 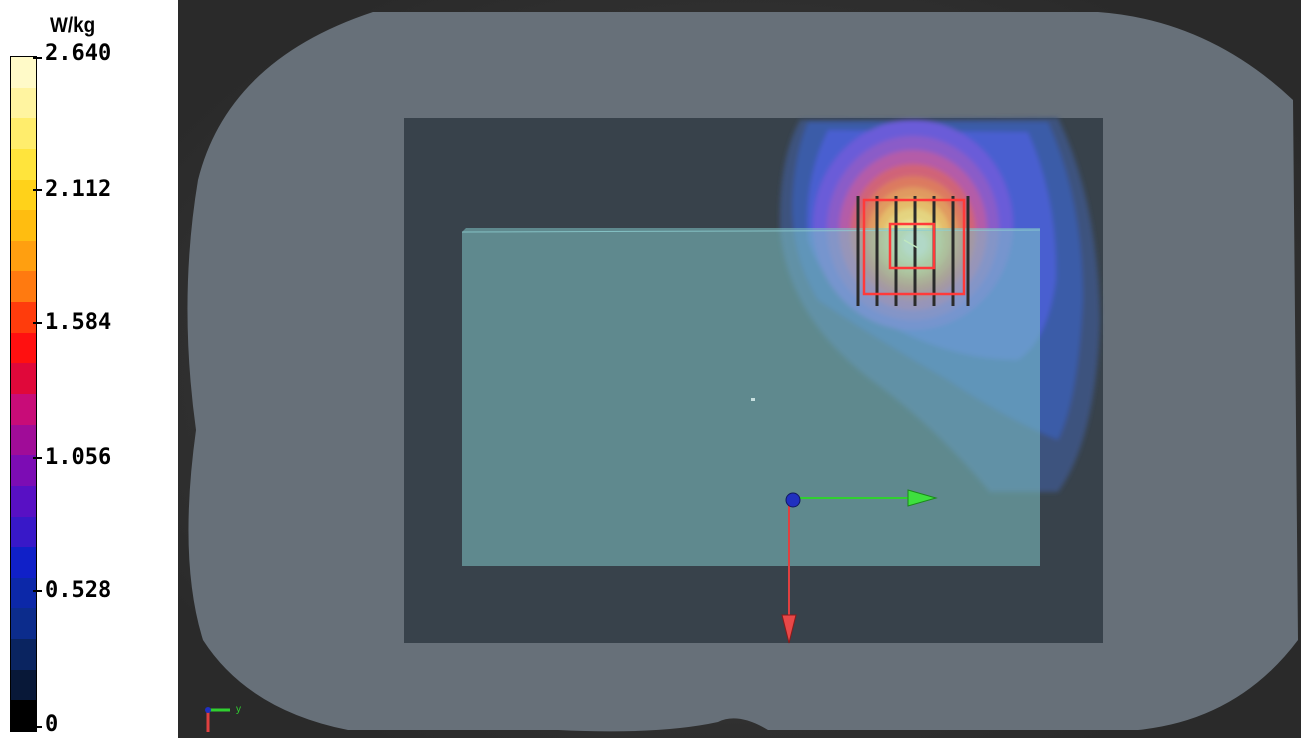 I want to click on axes-gizmo, so click(x=859, y=566).